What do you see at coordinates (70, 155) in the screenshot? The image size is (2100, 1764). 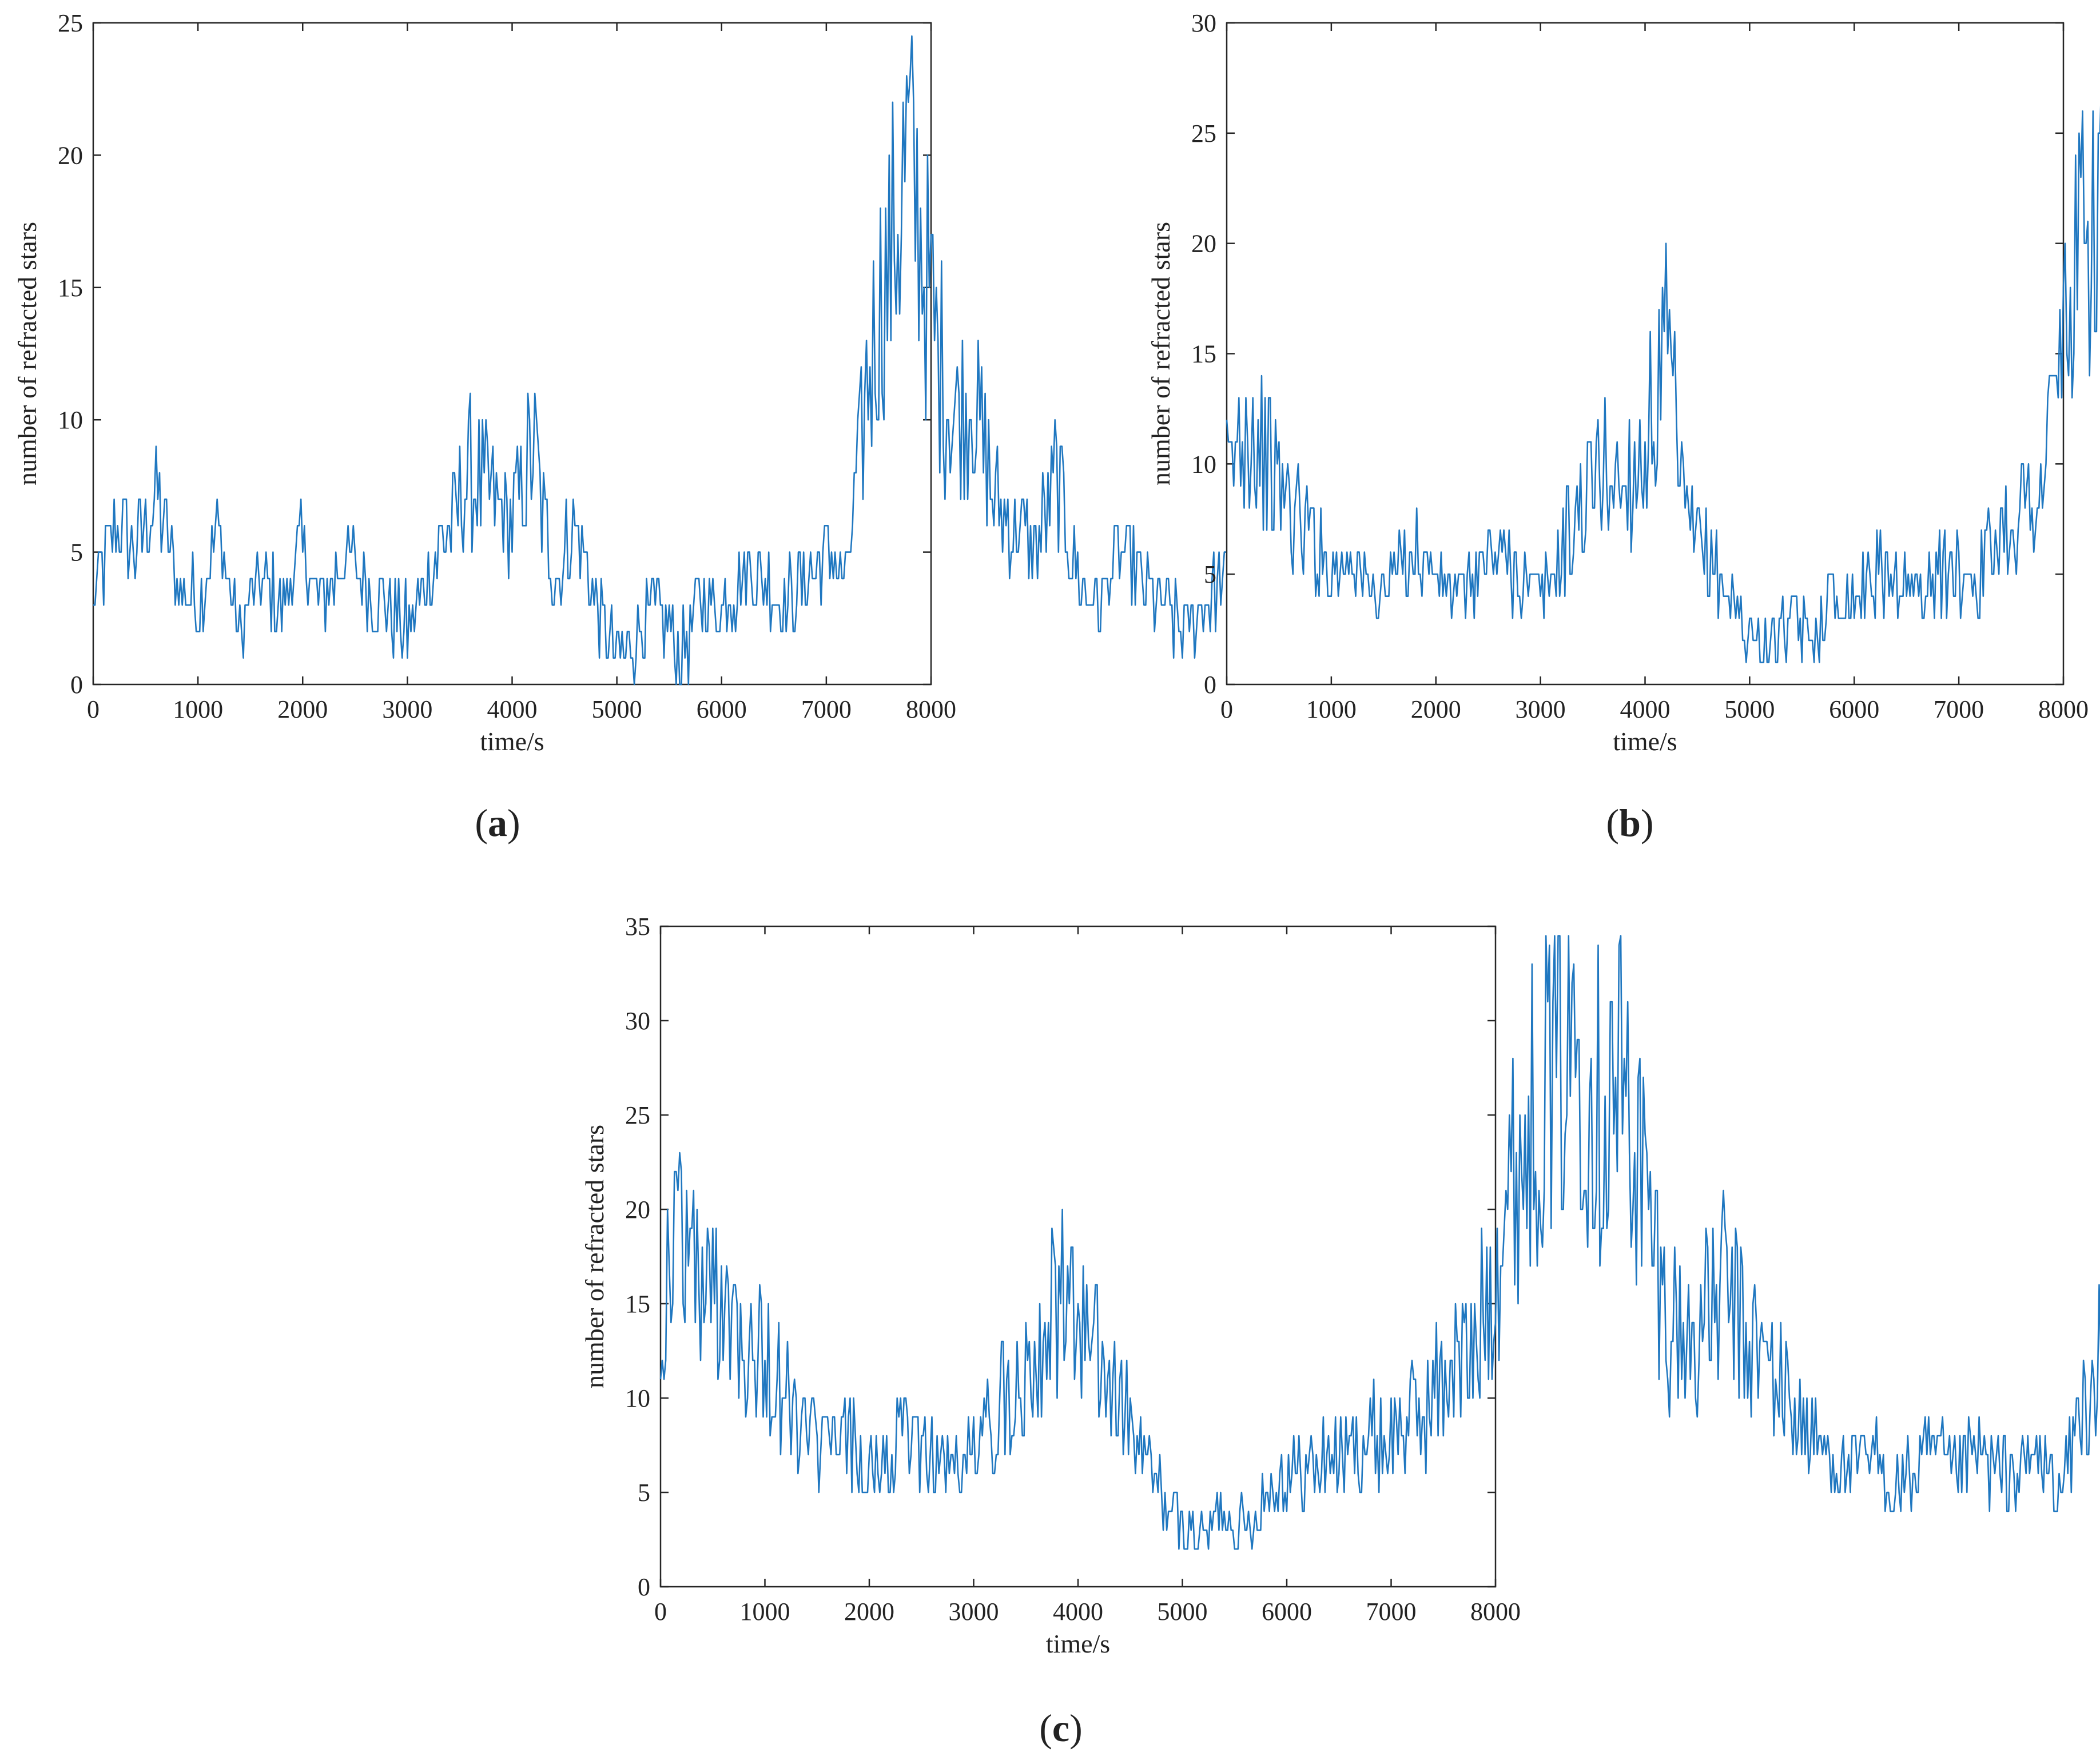 I see `y-tick-label-a-20: 20` at bounding box center [70, 155].